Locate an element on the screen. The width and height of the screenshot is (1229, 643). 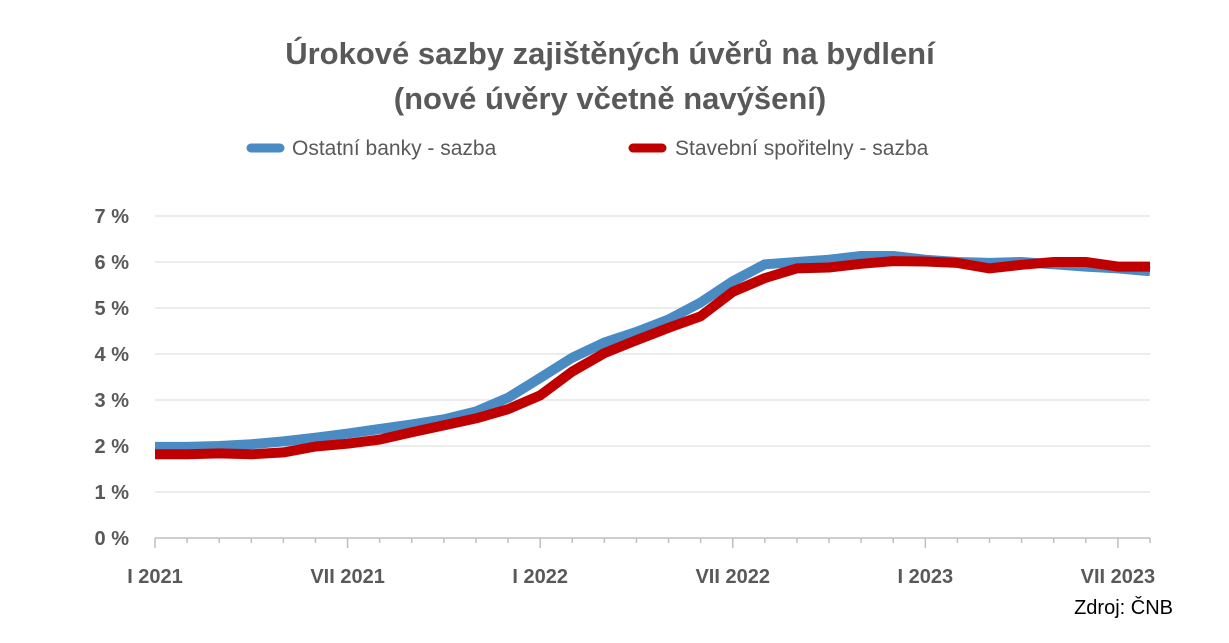
y-axis-labels: 0 % 1 % 2 % 3 % 4 % 5 % 6 % 7 % is located at coordinates (112, 378).